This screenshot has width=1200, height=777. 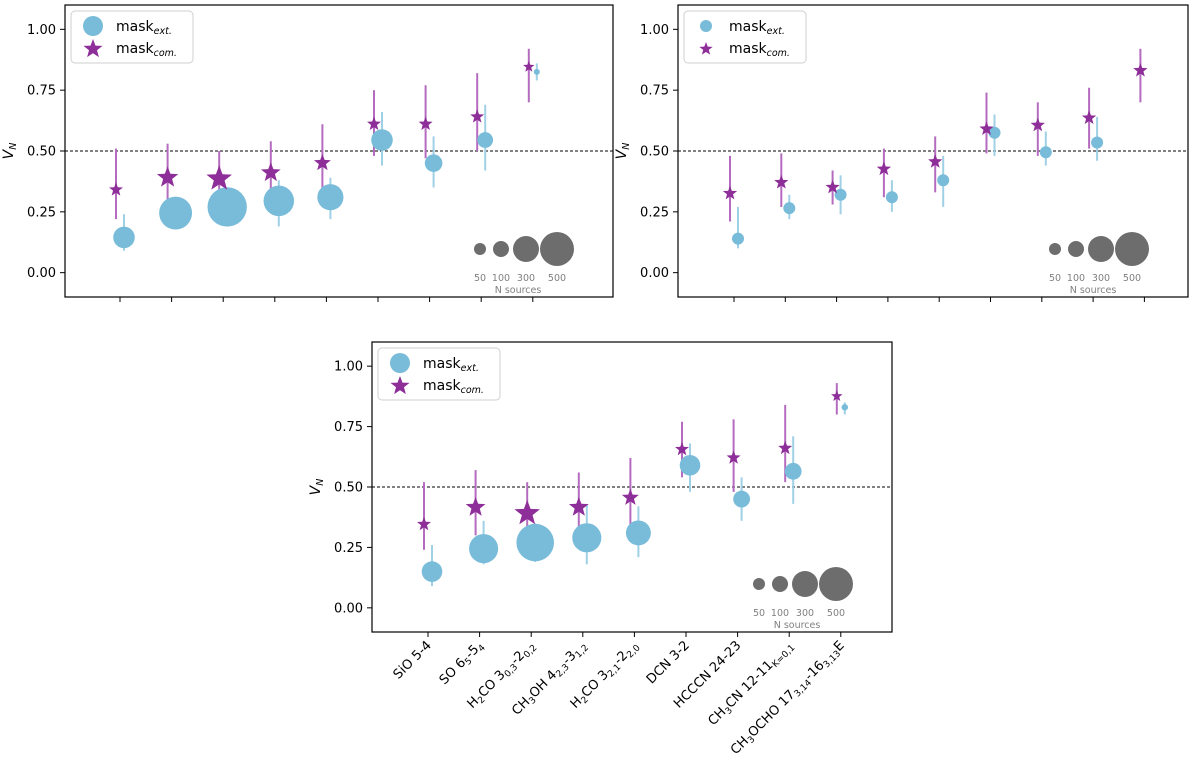 I want to click on legend: maskext. maskcom., so click(x=132, y=37).